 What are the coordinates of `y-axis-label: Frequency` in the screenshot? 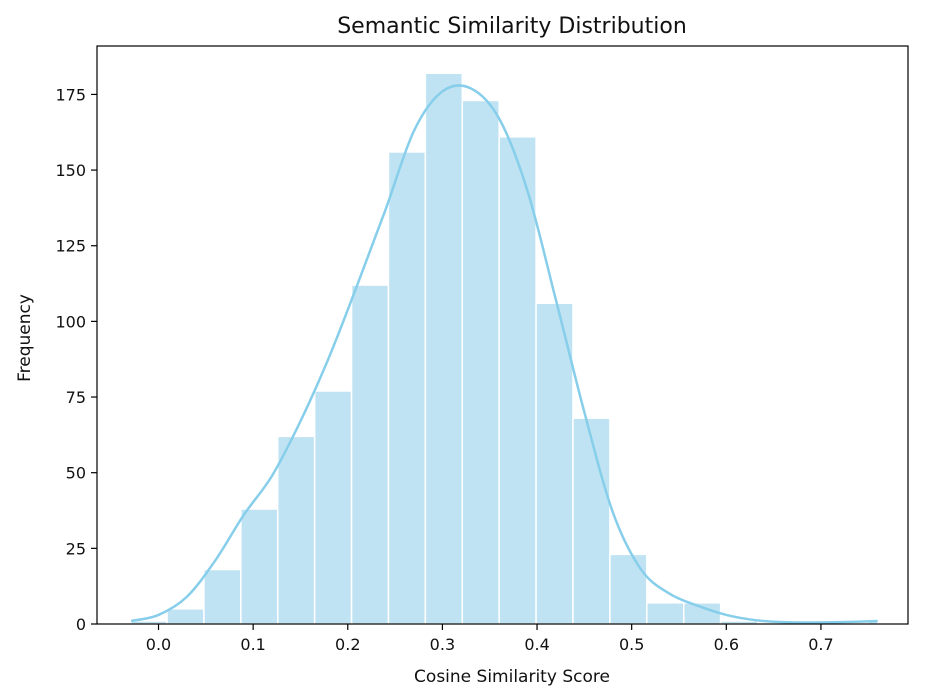 It's located at (25, 338).